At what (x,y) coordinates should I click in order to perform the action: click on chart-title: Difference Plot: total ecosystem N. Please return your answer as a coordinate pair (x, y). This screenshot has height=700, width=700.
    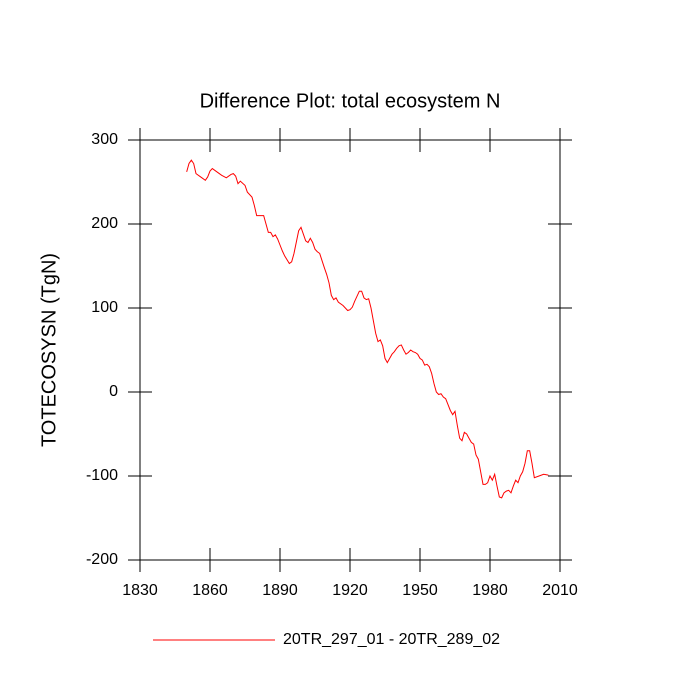
    Looking at the image, I should click on (350, 101).